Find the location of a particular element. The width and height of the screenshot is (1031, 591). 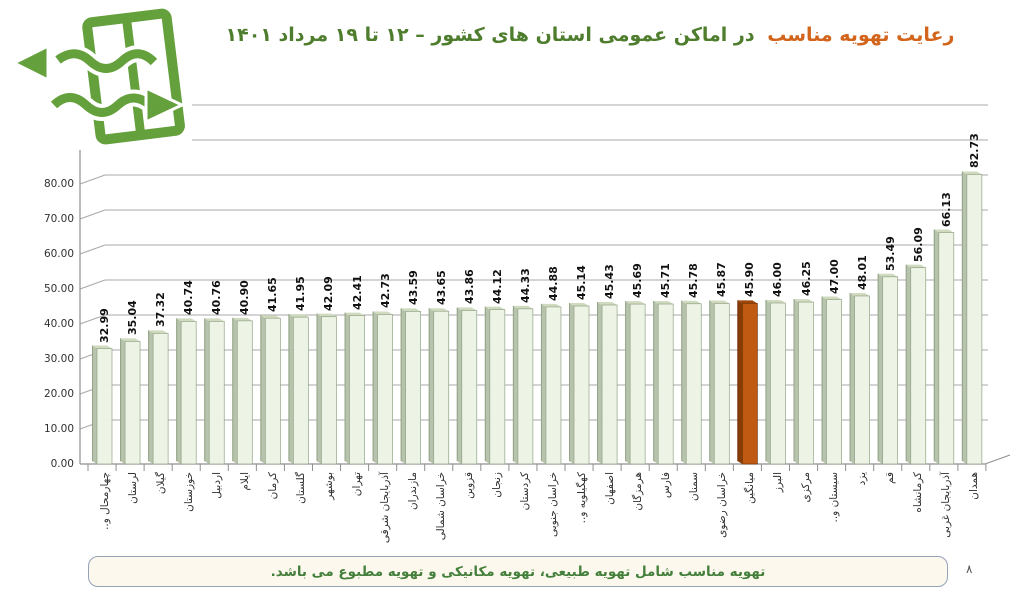

bar-value-label: 43.65 is located at coordinates (441, 288).